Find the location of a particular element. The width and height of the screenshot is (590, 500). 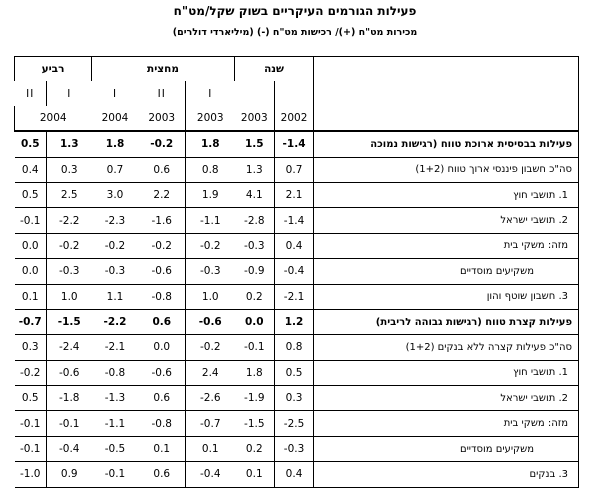

row-label: סה"כ פעילות קצרה ללא בנקים (1+2) is located at coordinates (446, 347).